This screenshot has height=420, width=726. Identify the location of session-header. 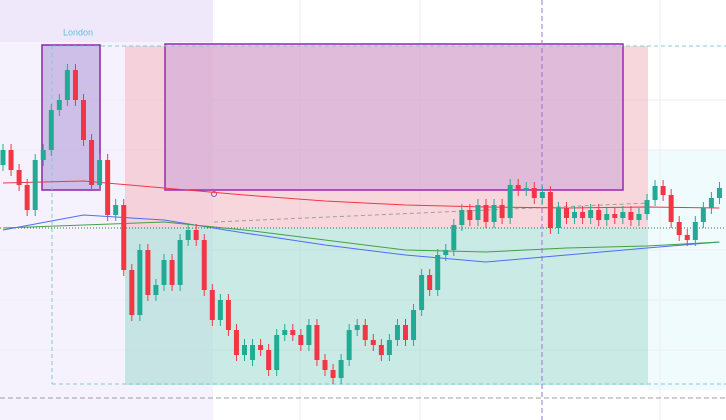
(106, 21).